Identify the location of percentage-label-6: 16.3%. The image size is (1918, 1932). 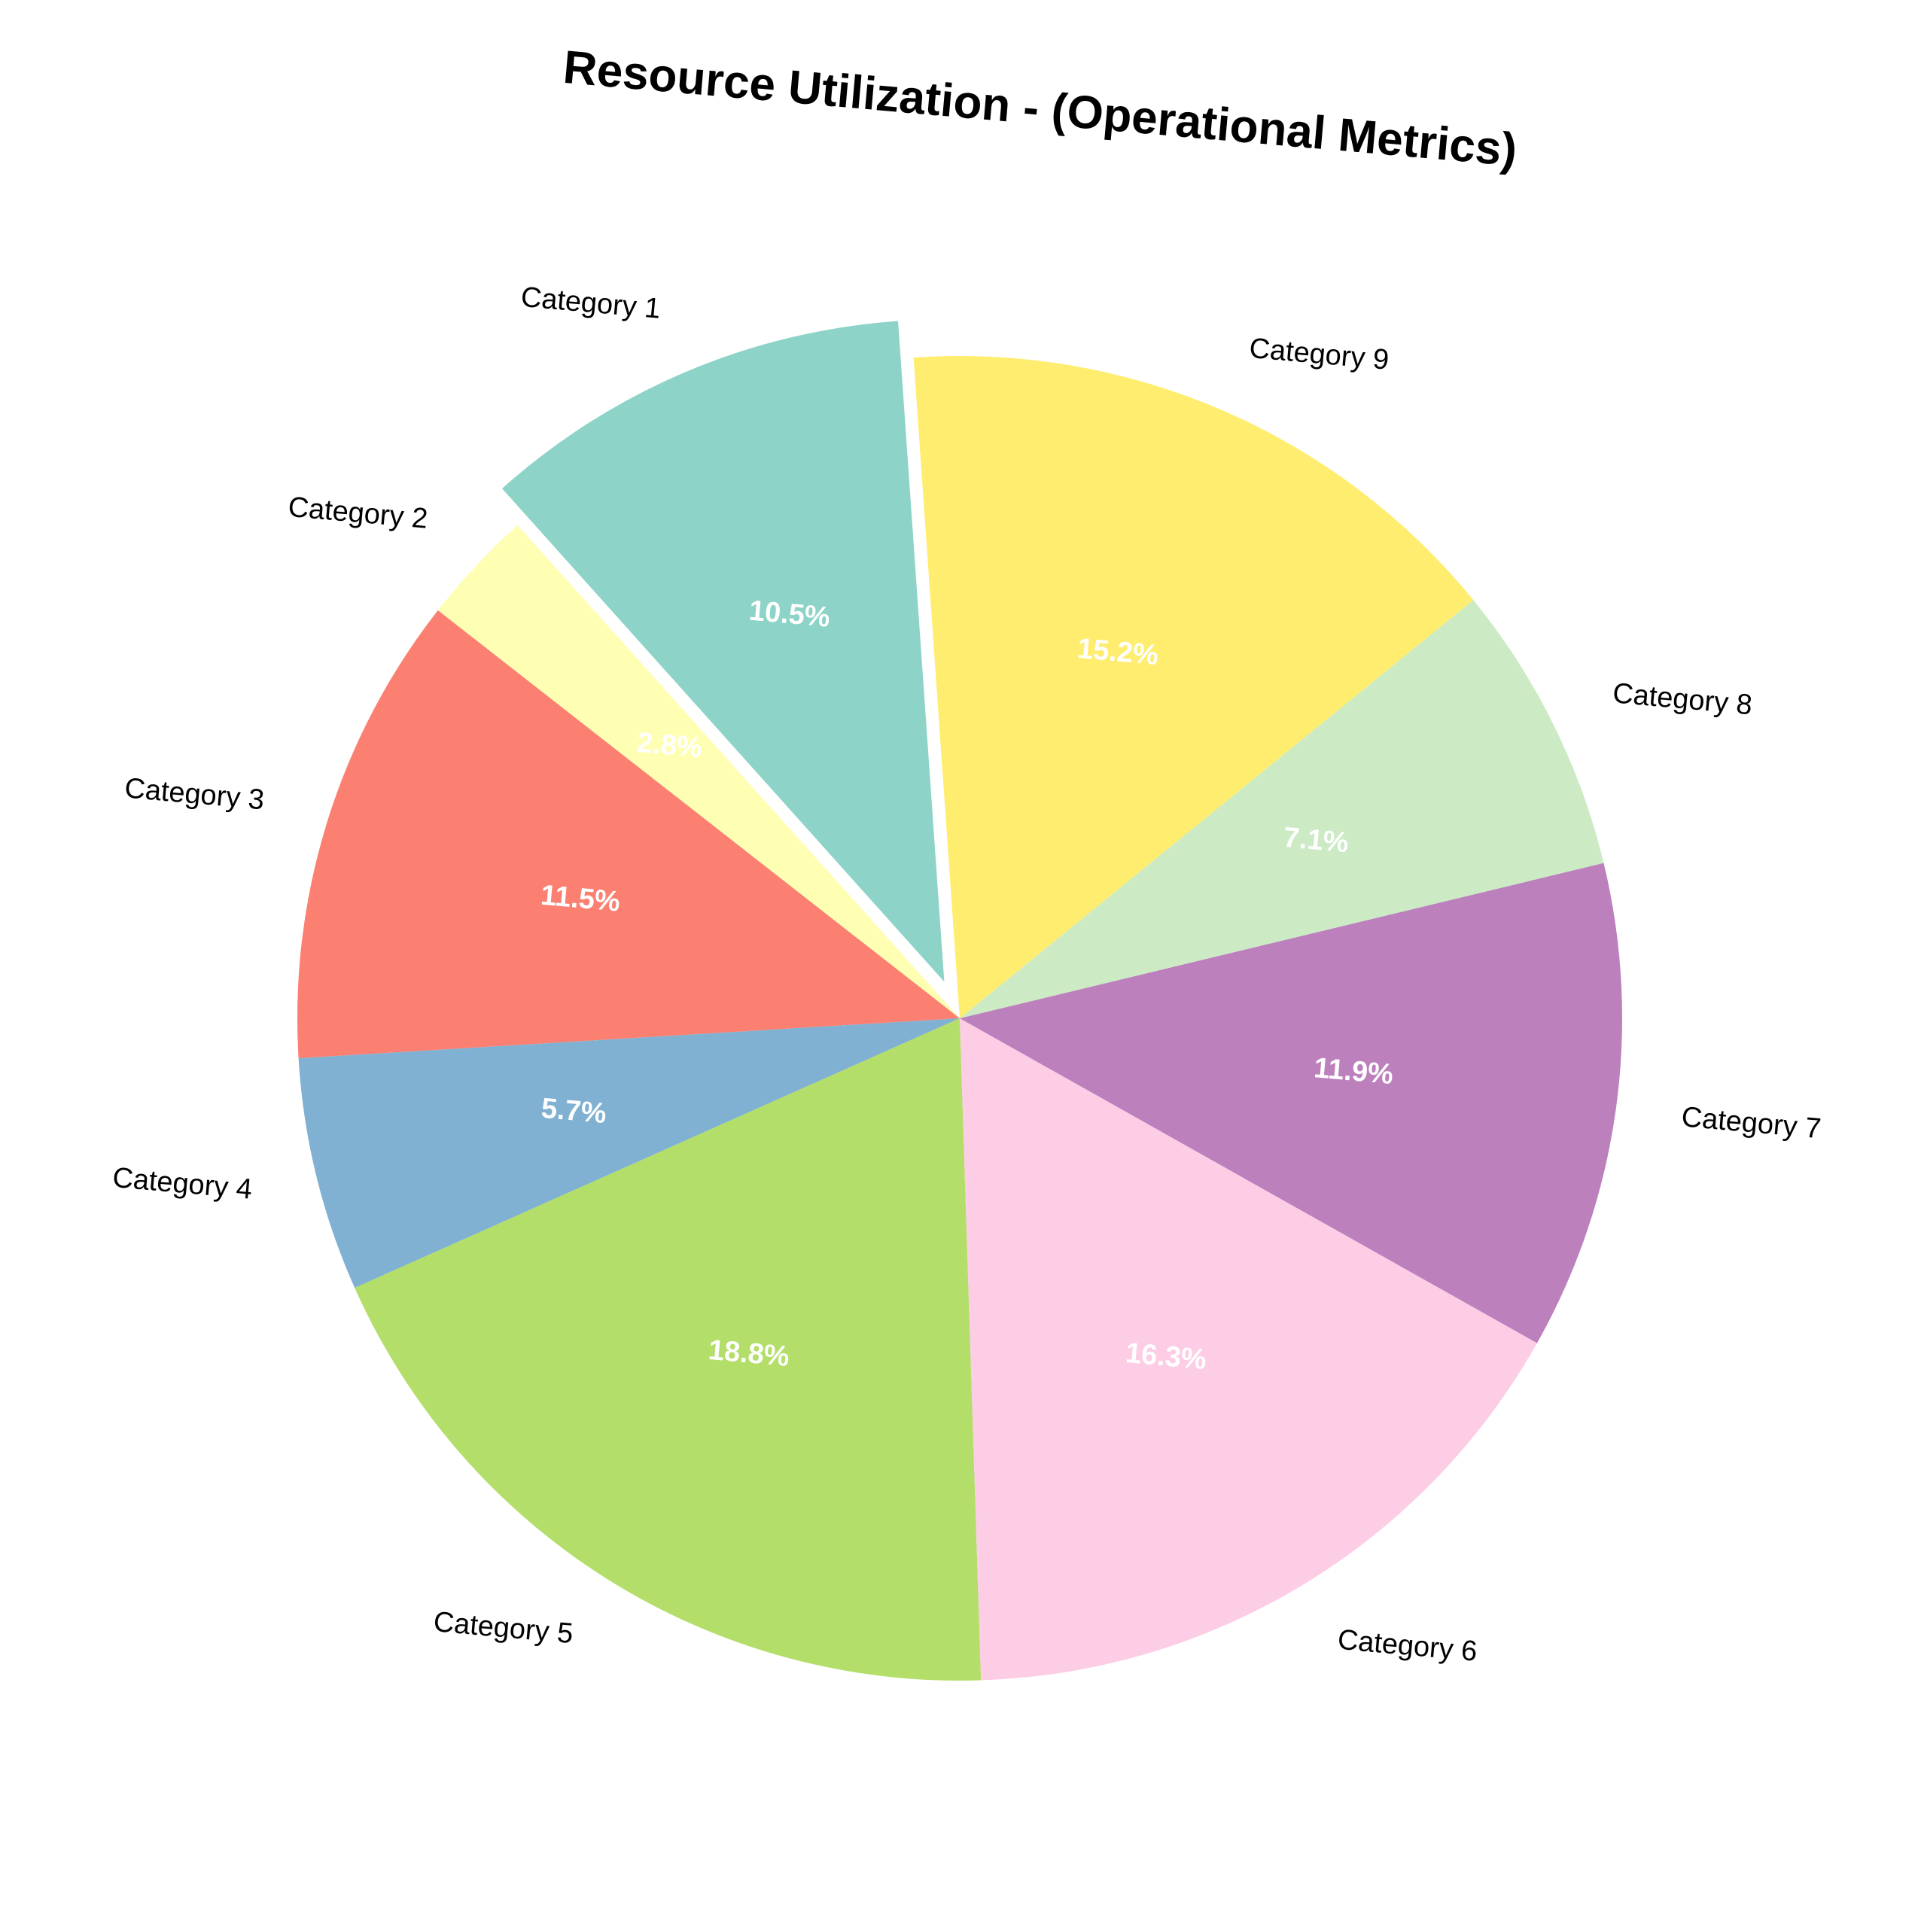
(1165, 1356).